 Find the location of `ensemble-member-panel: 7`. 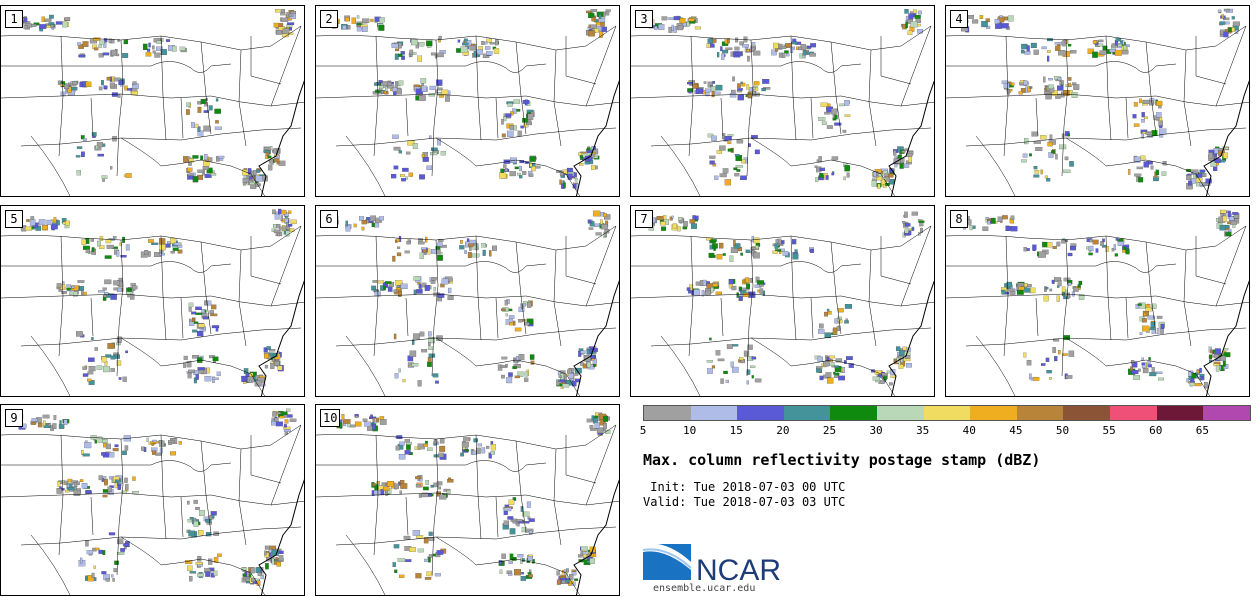

ensemble-member-panel: 7 is located at coordinates (782, 301).